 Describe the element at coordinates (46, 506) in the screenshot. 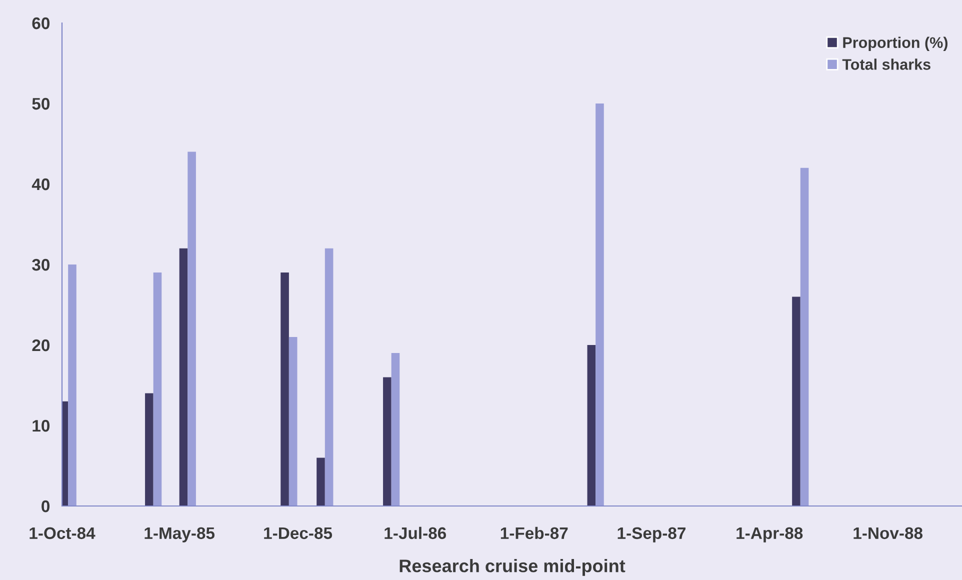

I see `y-tick-label: 0` at that location.